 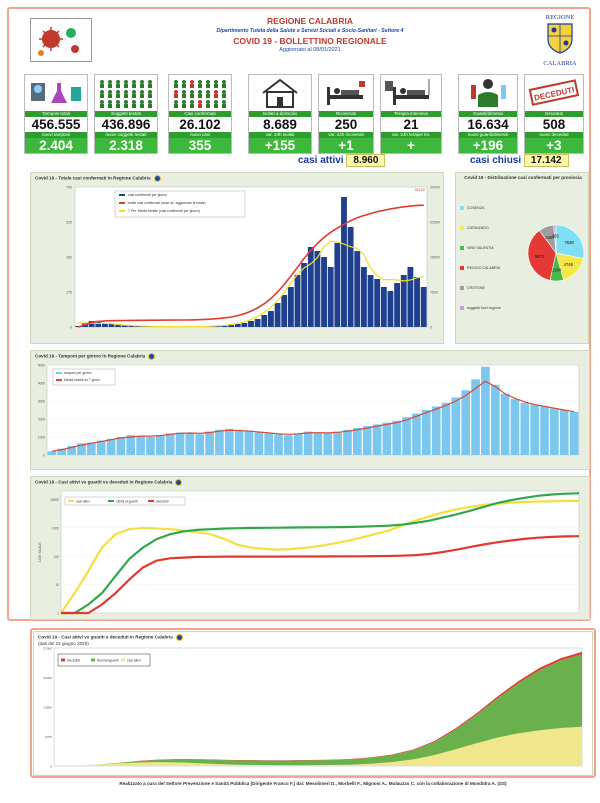 I want to click on chart3-deceased-line, so click(x=320, y=575).